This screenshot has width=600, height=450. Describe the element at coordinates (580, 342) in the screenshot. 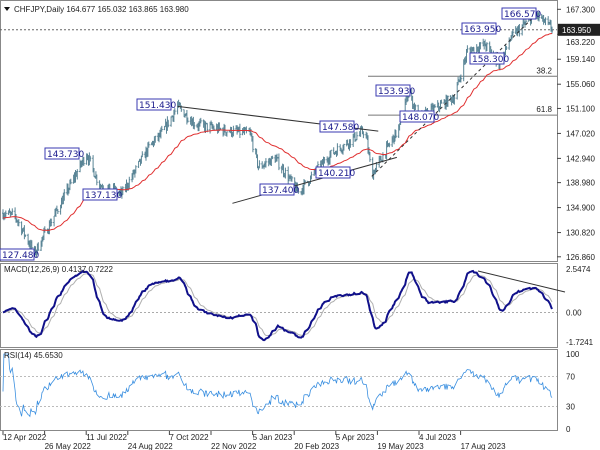

I see `macd-tick-label: -1.7241` at that location.